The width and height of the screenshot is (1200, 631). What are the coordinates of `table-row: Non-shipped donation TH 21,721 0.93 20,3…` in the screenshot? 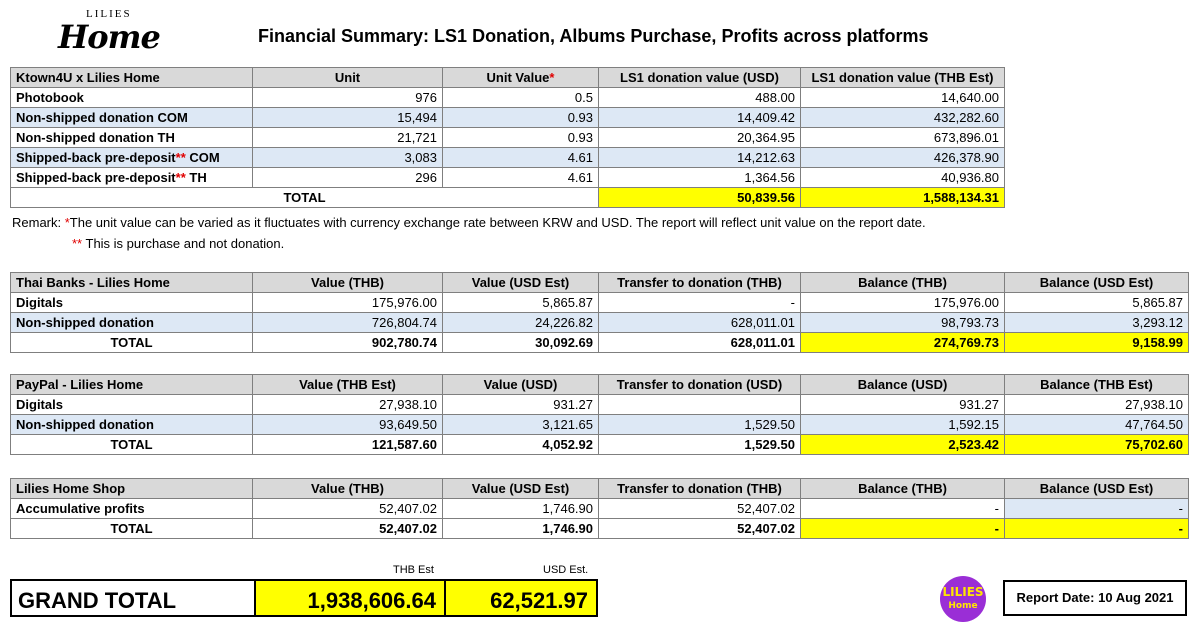 It's located at (507, 137).